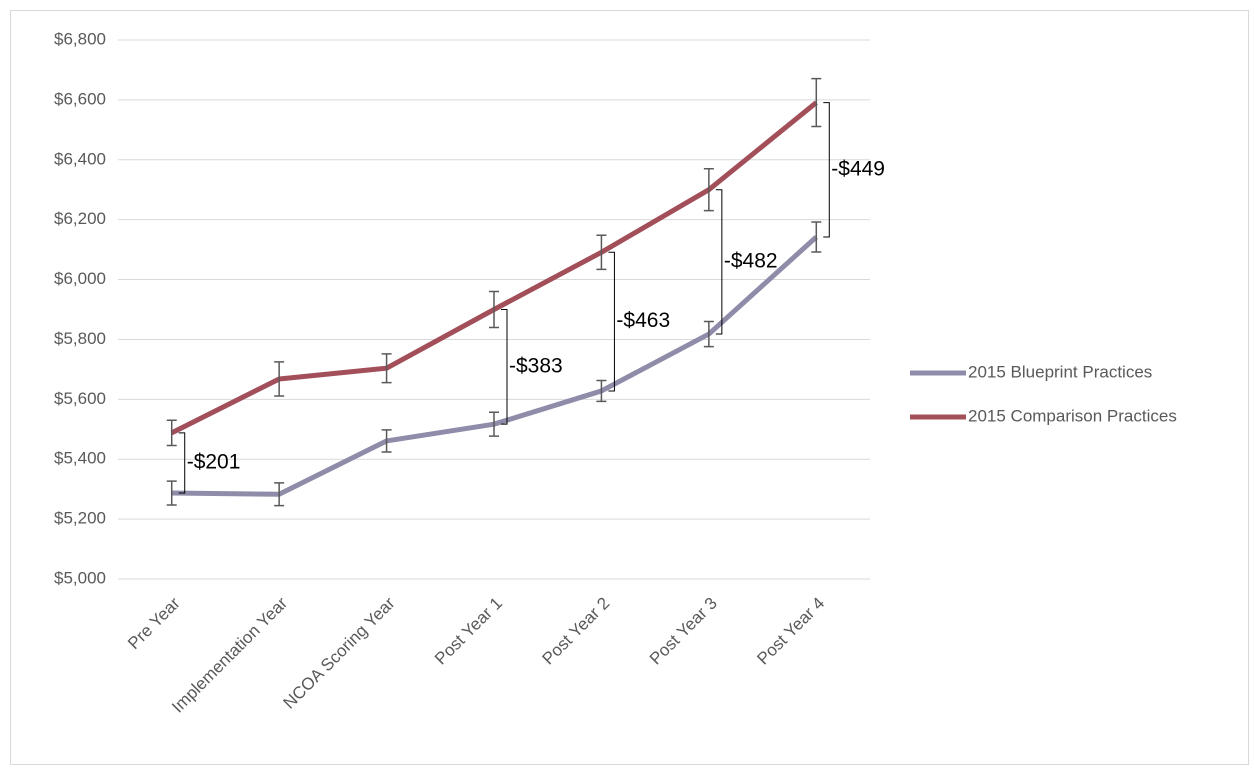  Describe the element at coordinates (80, 398) in the screenshot. I see `y-tick-label: $5,600` at that location.